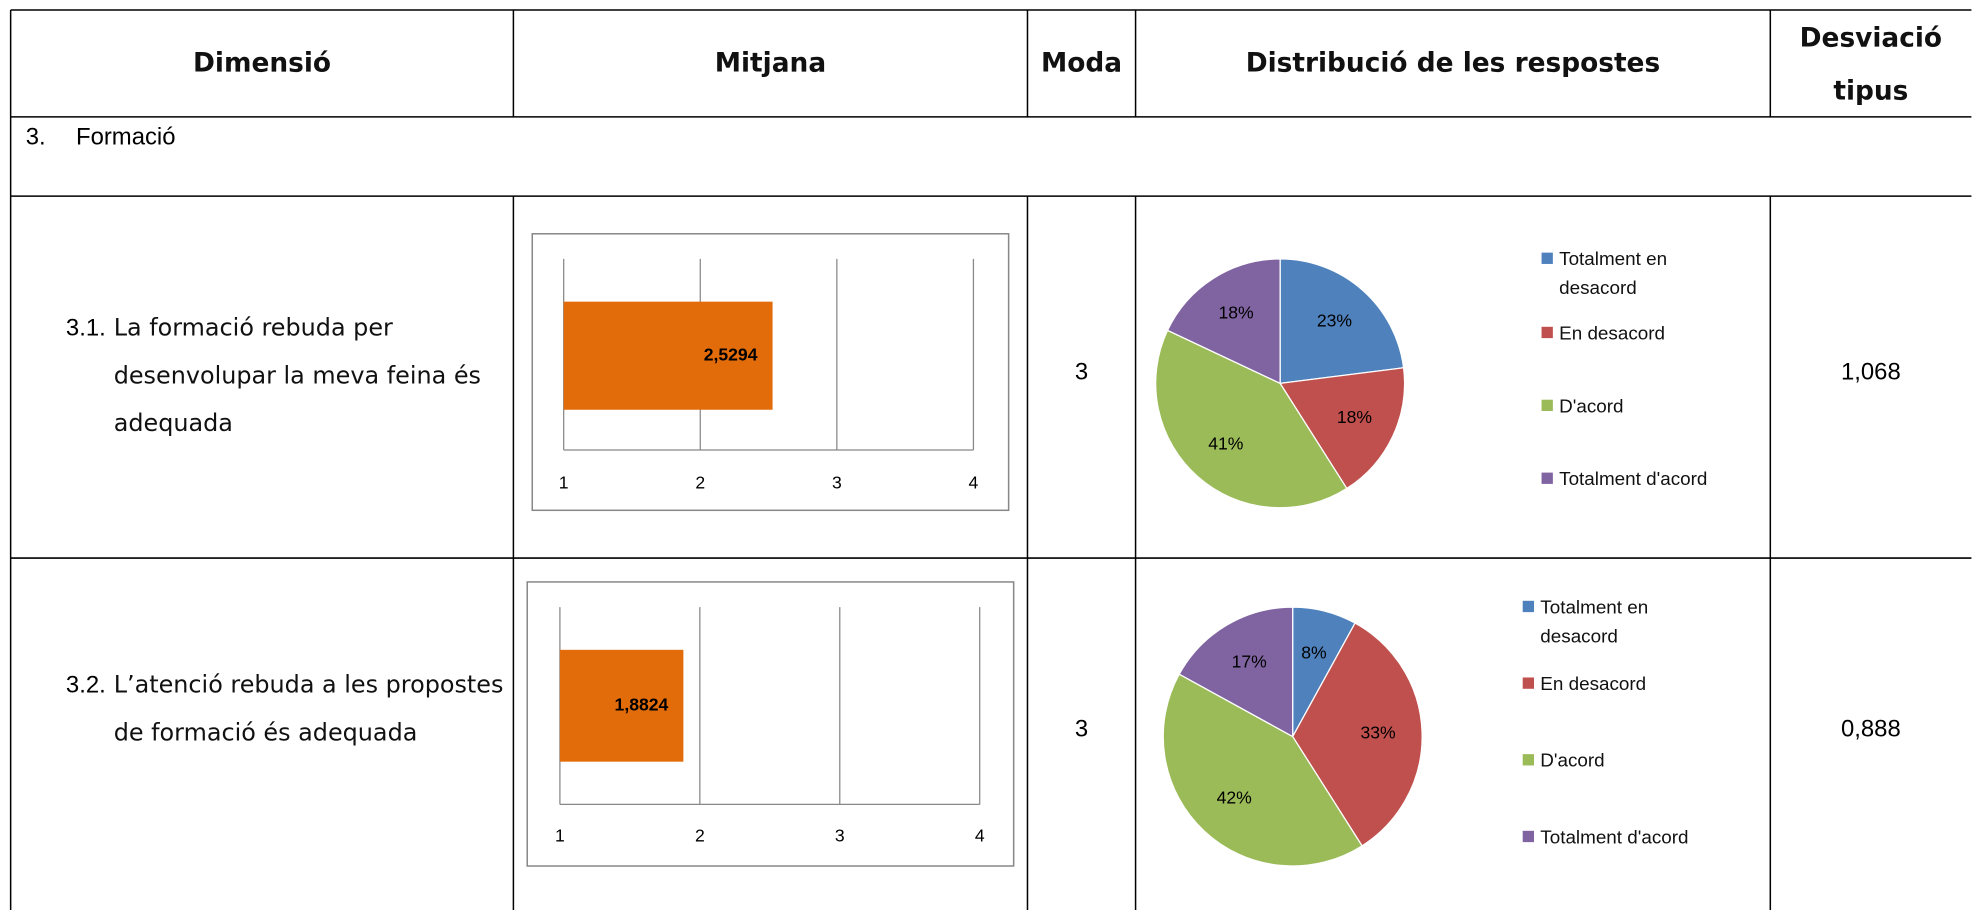 The image size is (1972, 910). I want to click on desviacio: 1,068, so click(1871, 372).